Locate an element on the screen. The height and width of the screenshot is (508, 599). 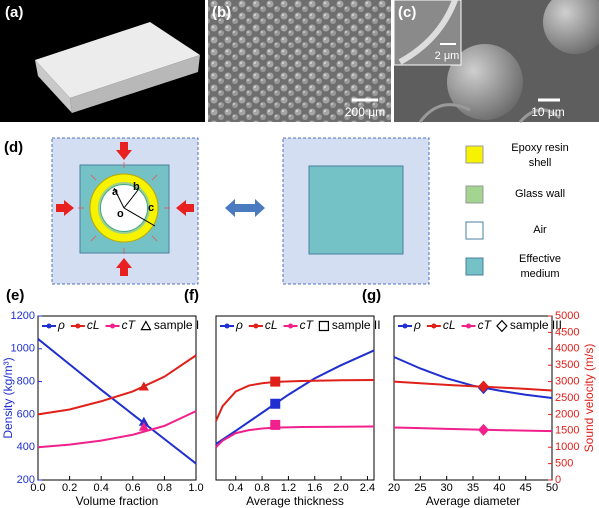
y2-tick-label: 2000 is located at coordinates (567, 414).